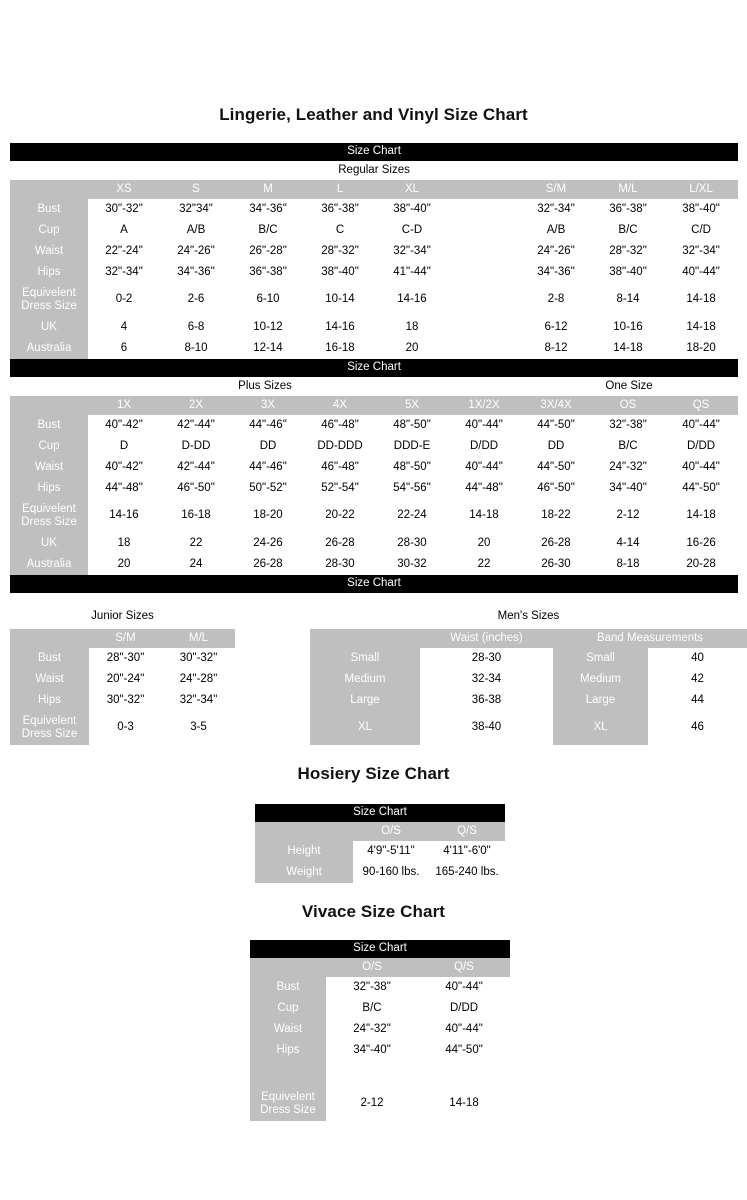 Image resolution: width=747 pixels, height=1200 pixels. I want to click on cell: 16-18, so click(340, 348).